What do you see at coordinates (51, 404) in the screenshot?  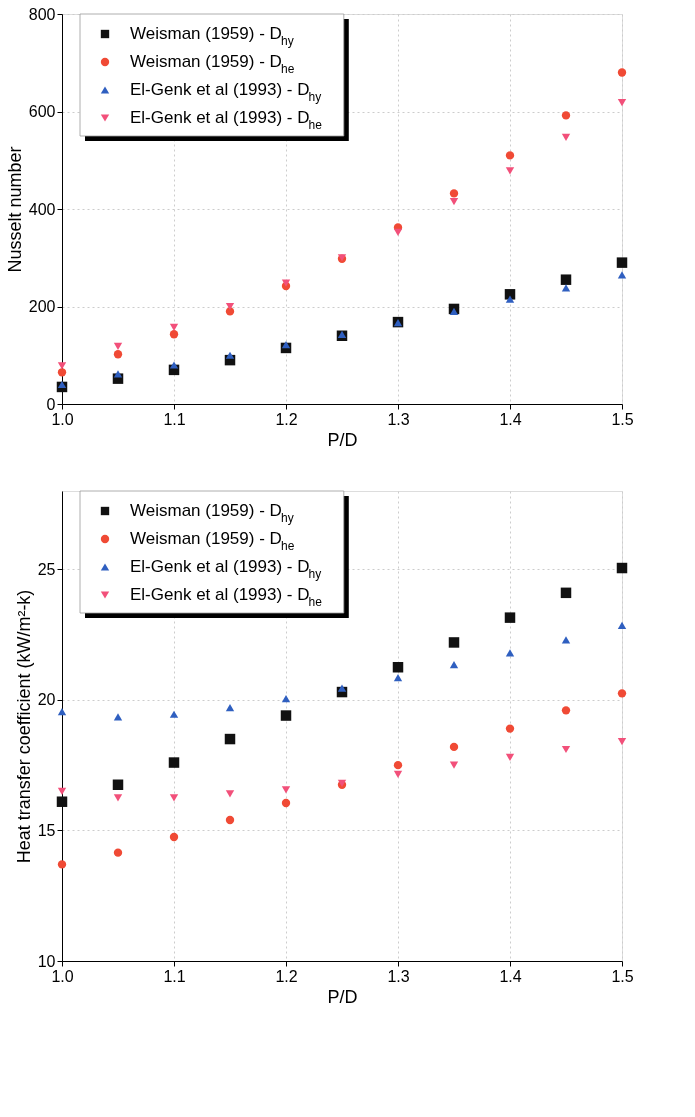 I see `y-tick-label: 0` at bounding box center [51, 404].